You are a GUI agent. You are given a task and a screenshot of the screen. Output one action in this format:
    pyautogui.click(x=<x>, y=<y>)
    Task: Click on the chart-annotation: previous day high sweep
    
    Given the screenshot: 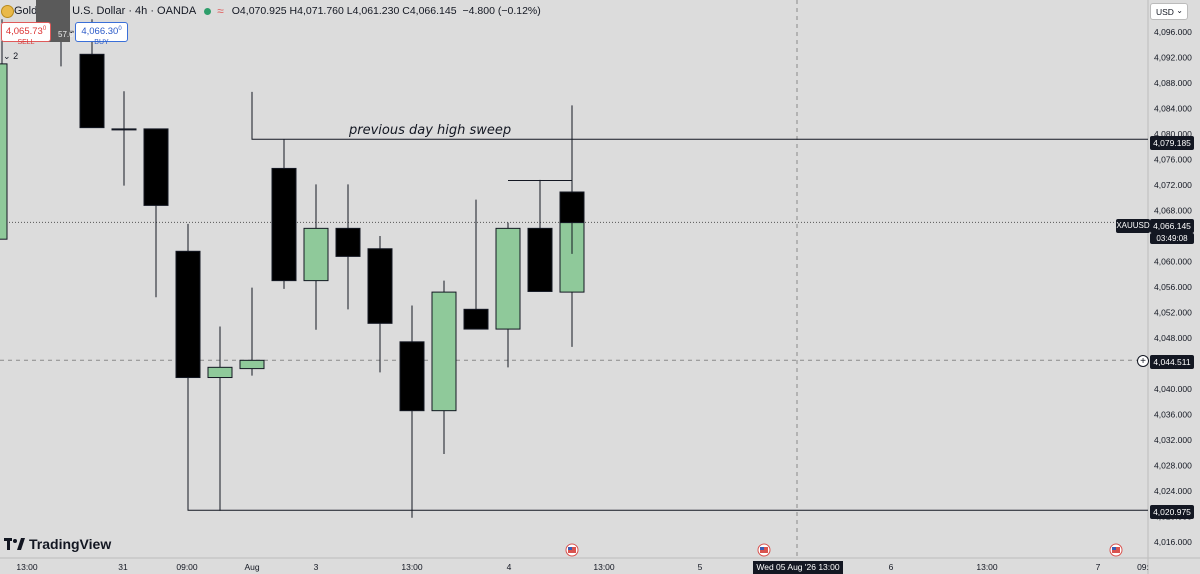 What is the action you would take?
    pyautogui.click(x=430, y=130)
    